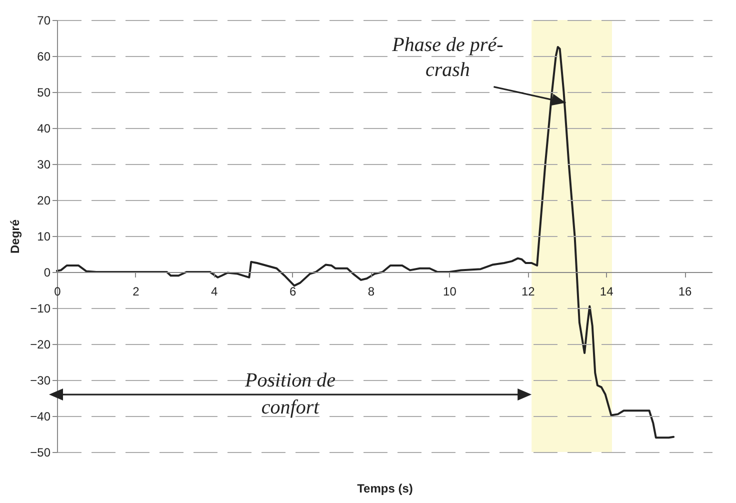 This screenshot has height=503, width=736. I want to click on y-tick-label: 30, so click(44, 165).